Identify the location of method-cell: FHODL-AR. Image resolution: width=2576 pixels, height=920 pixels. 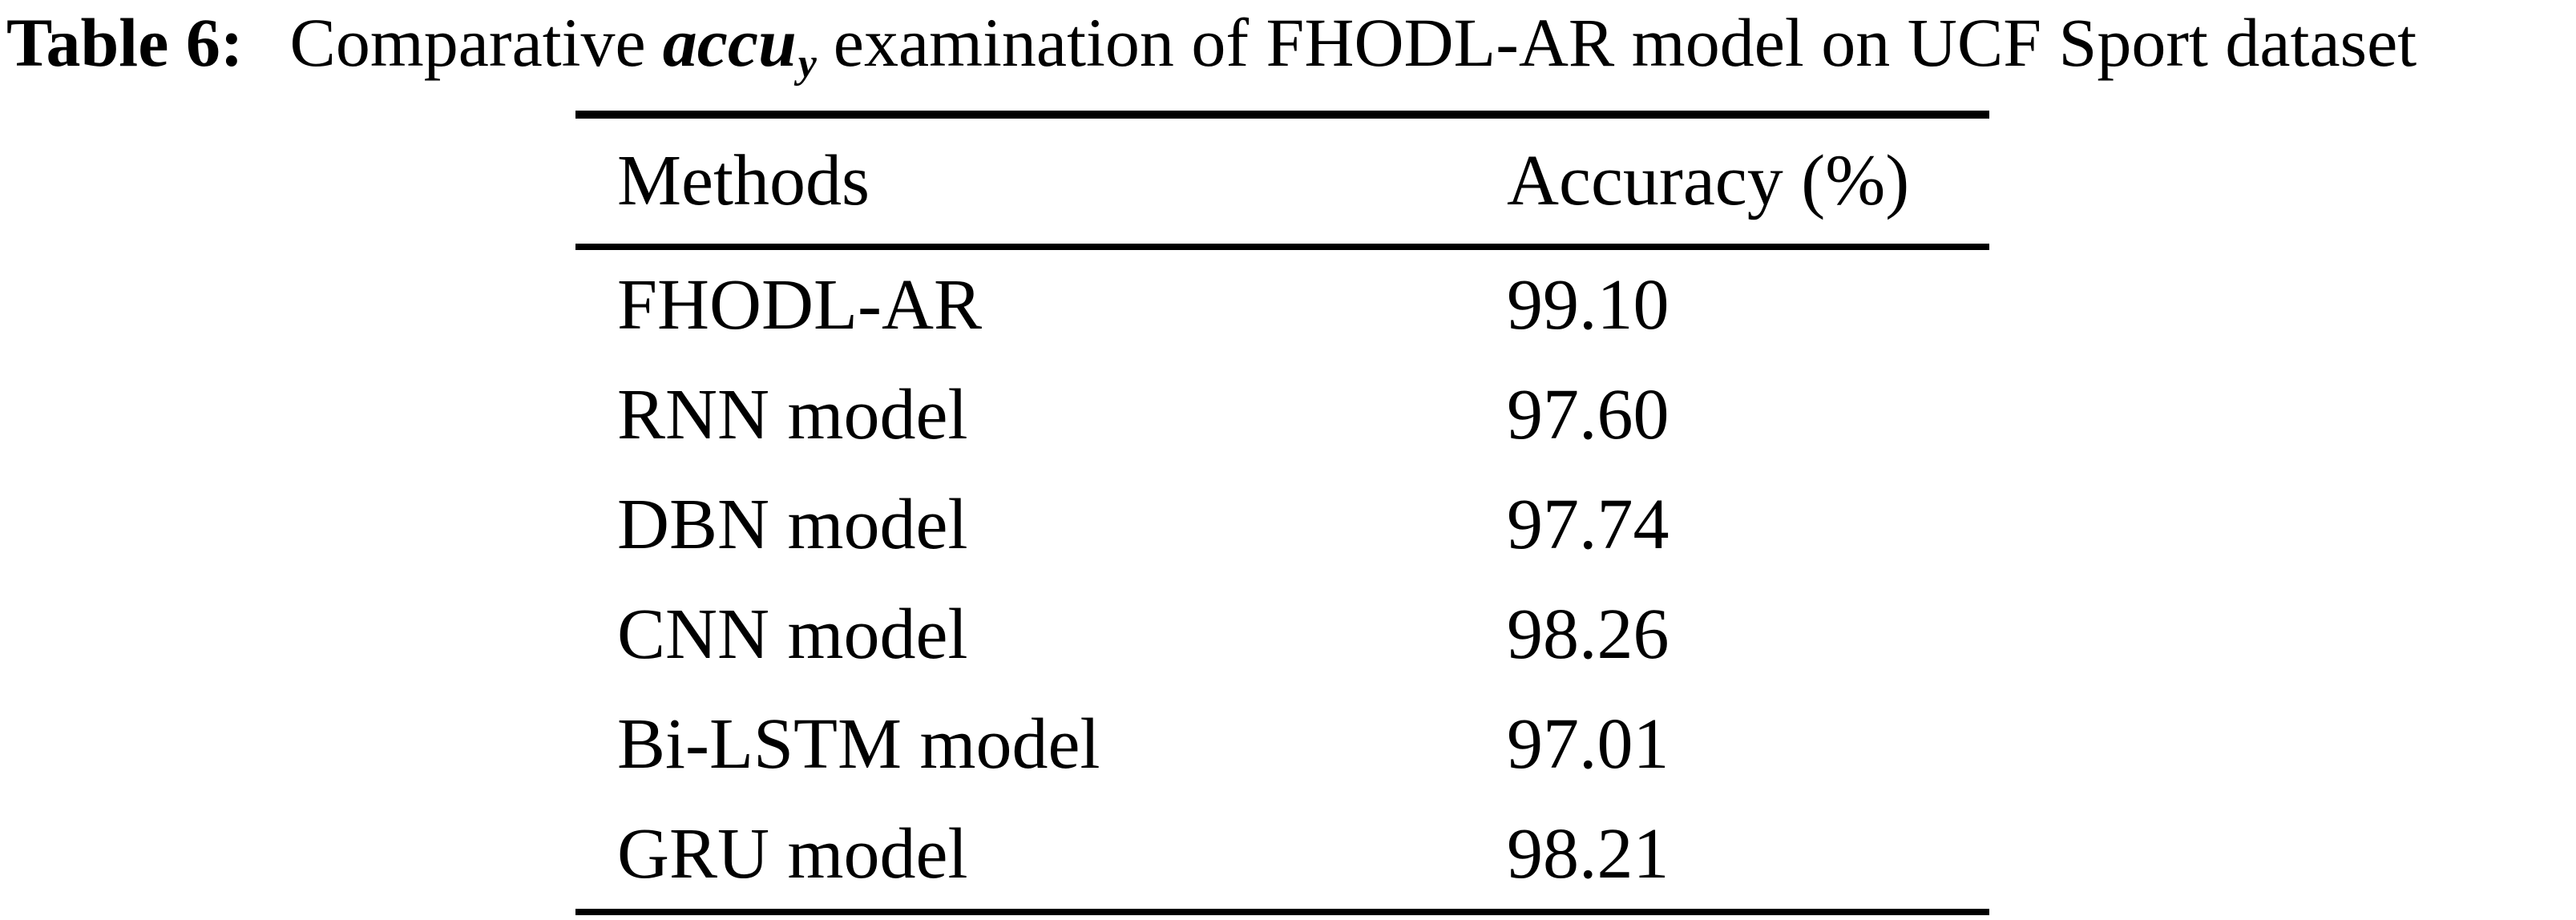
(800, 304).